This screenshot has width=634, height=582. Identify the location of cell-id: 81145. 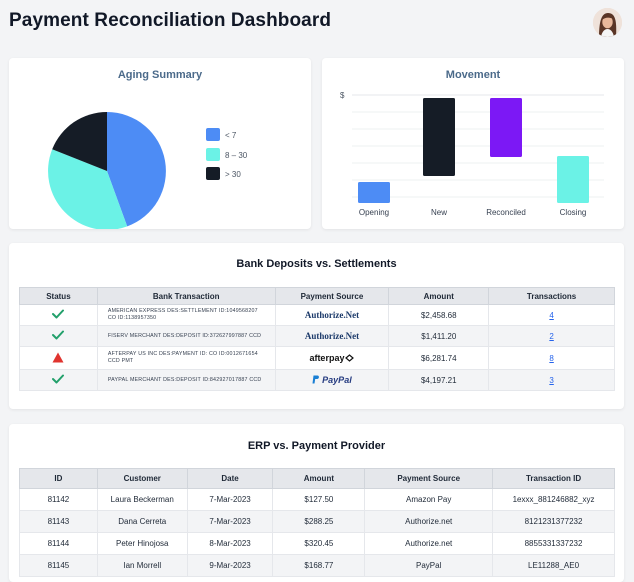
(58, 565).